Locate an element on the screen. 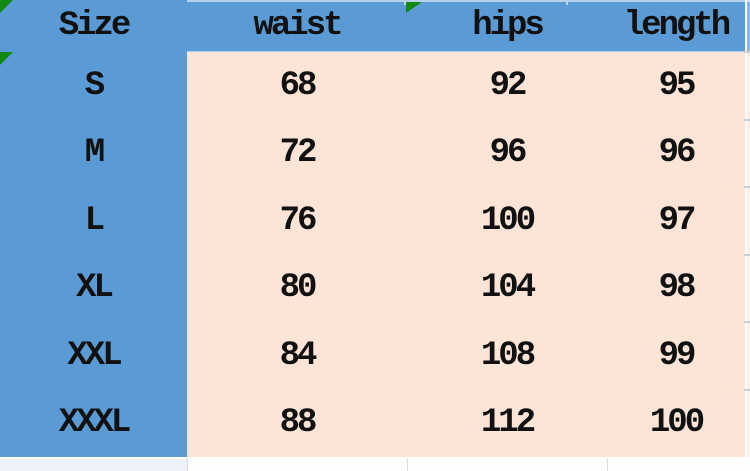 The image size is (750, 471). top-gridline is located at coordinates (468, 1).